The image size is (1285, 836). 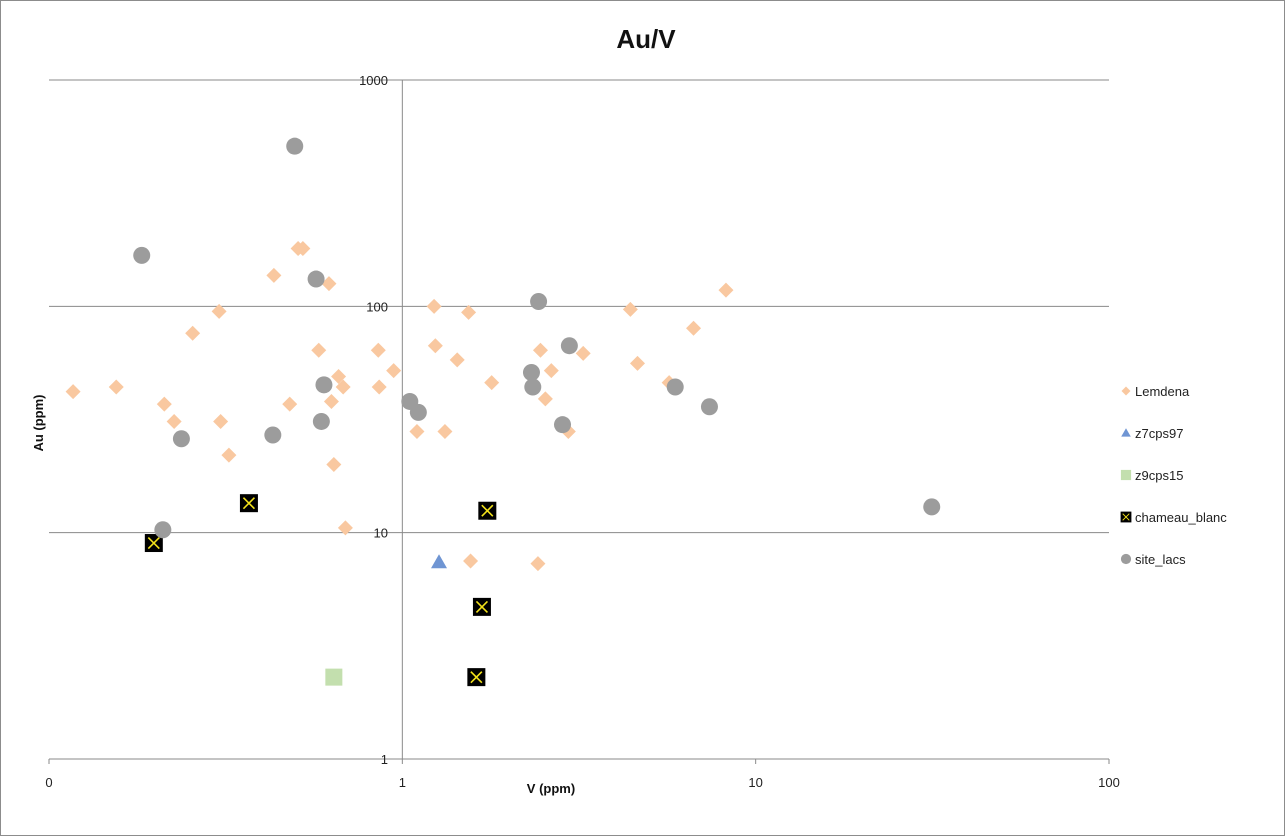 I want to click on legend-label: chameau_blanc, so click(x=1181, y=517).